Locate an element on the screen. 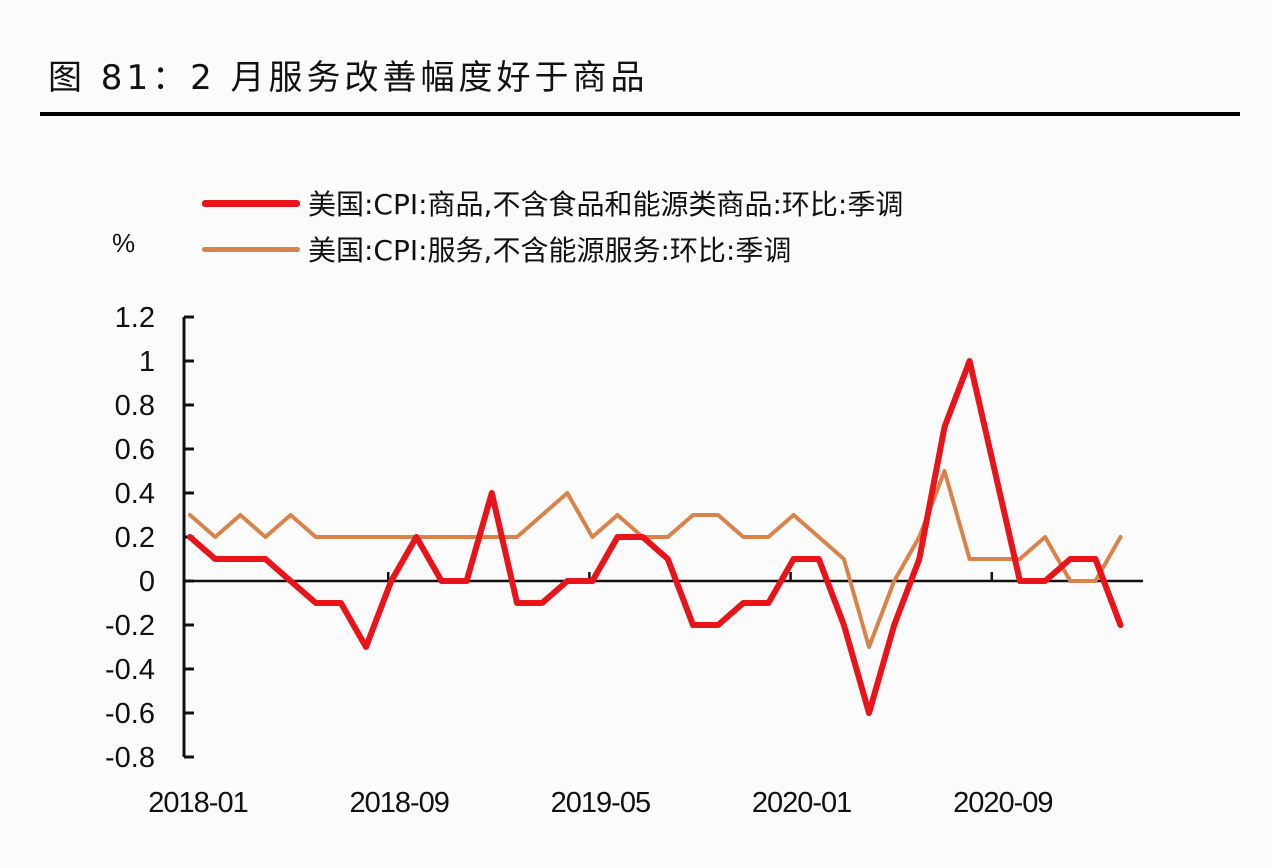 This screenshot has width=1272, height=868. legend-label-goods: 美国:CPI:商品,不含食品和能源类商品:环比:季调 is located at coordinates (606, 204).